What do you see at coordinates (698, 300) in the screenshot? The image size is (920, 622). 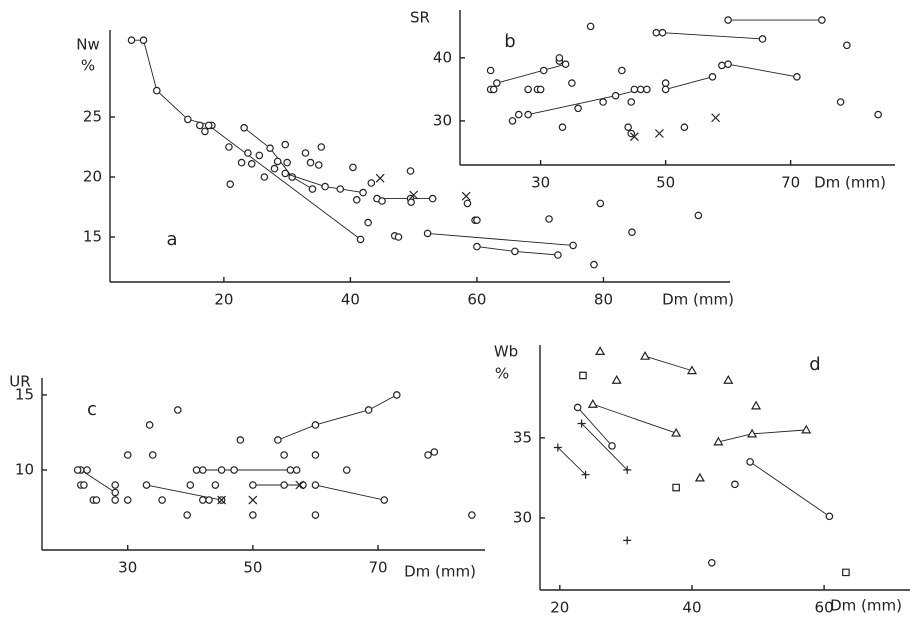 I see `x-axis-label: Dm (mm)` at bounding box center [698, 300].